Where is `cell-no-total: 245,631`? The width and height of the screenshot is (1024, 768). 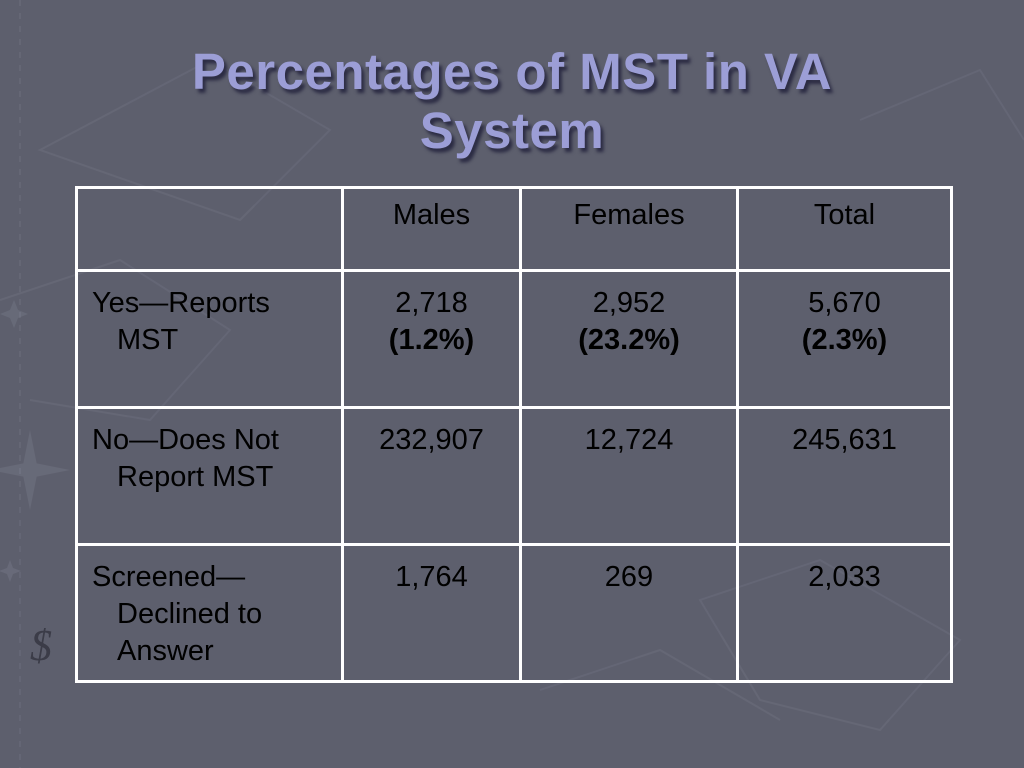 cell-no-total: 245,631 is located at coordinates (844, 476).